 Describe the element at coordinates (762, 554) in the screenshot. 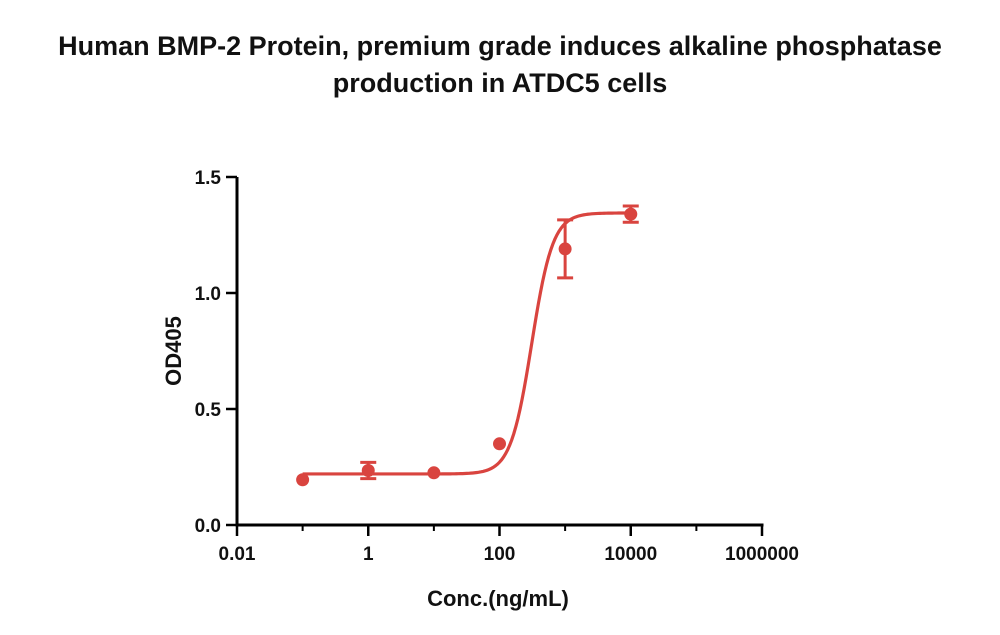

I see `x-tick-label: 1000000` at that location.